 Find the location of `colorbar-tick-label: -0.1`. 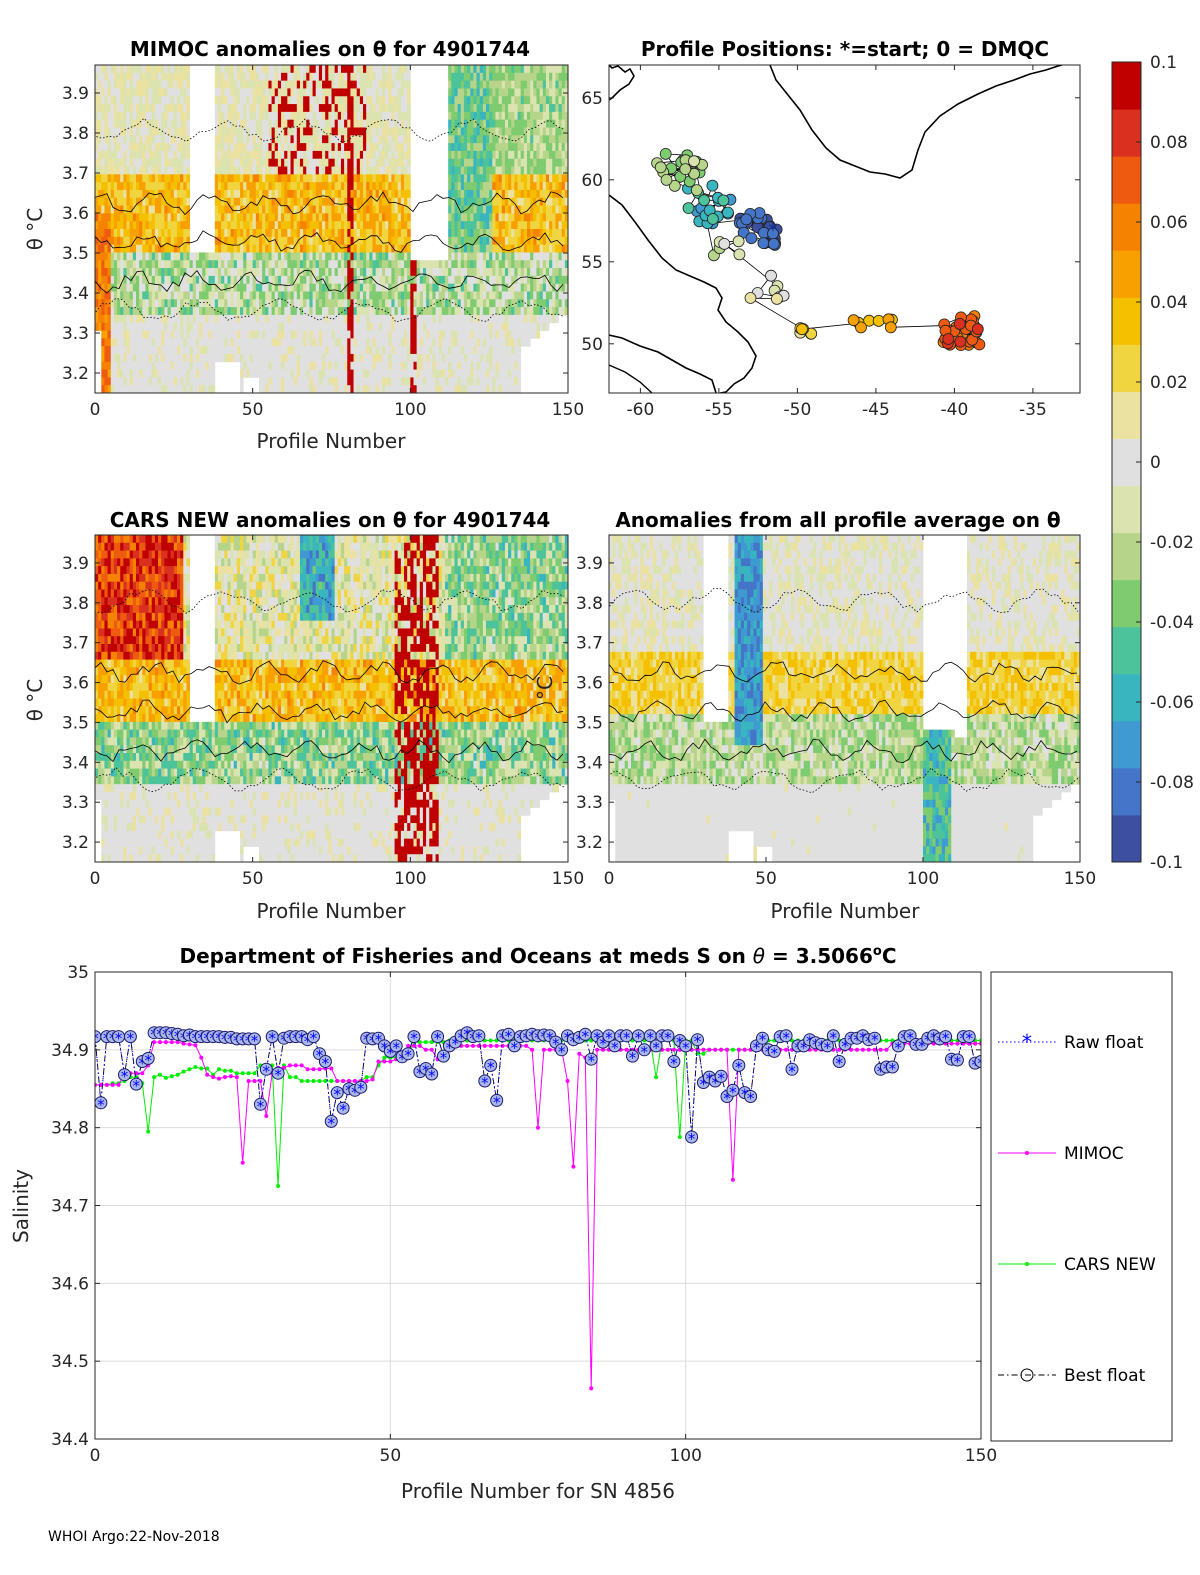

colorbar-tick-label: -0.1 is located at coordinates (1166, 863).